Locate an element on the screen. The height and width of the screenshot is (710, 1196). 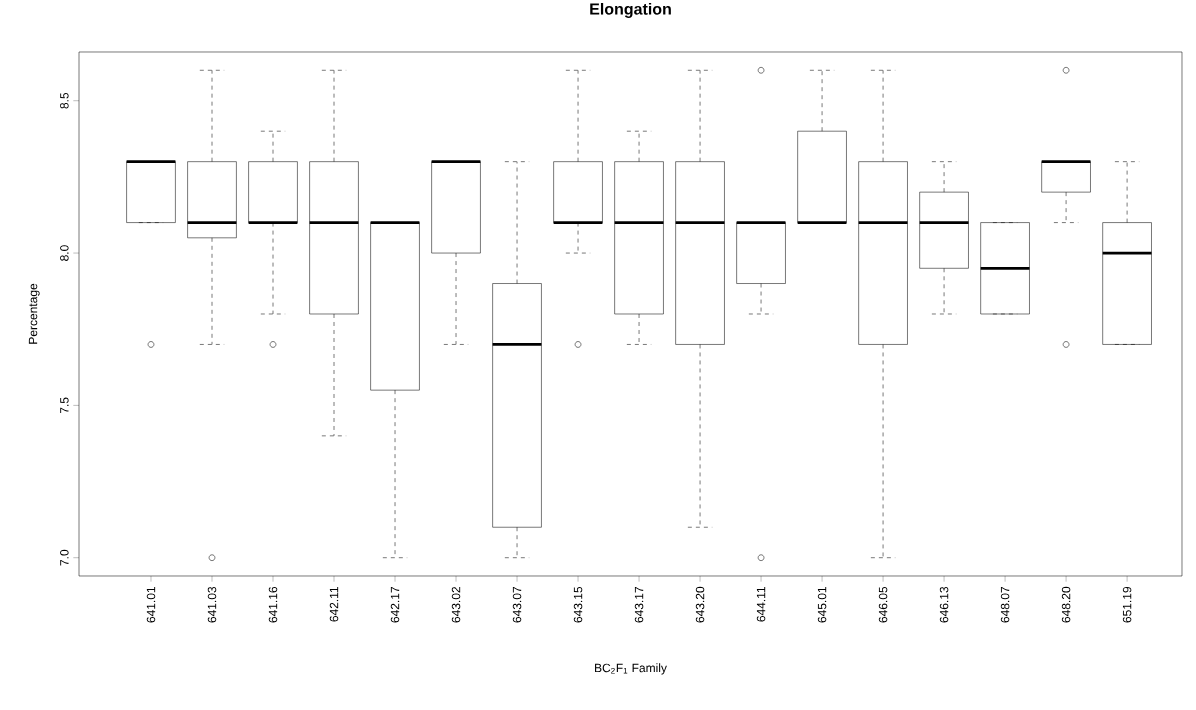
y-axis-title: Percentage is located at coordinates (34, 313).